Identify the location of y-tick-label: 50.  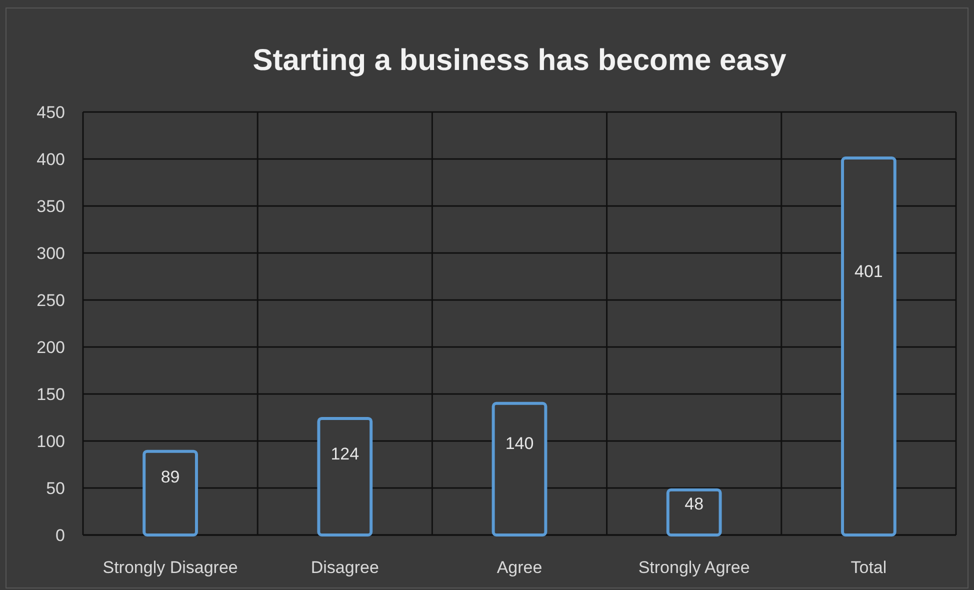
(55, 488).